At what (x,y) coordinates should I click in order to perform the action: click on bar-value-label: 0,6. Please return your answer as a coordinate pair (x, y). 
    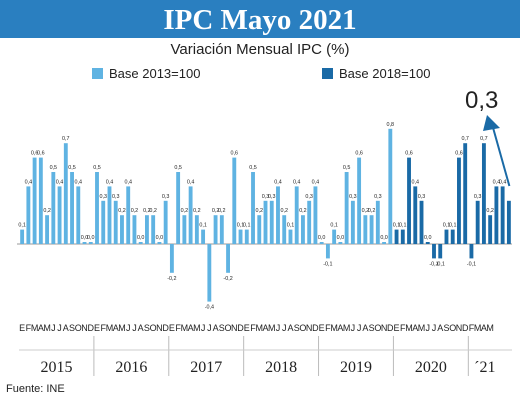
    Looking at the image, I should click on (35, 154).